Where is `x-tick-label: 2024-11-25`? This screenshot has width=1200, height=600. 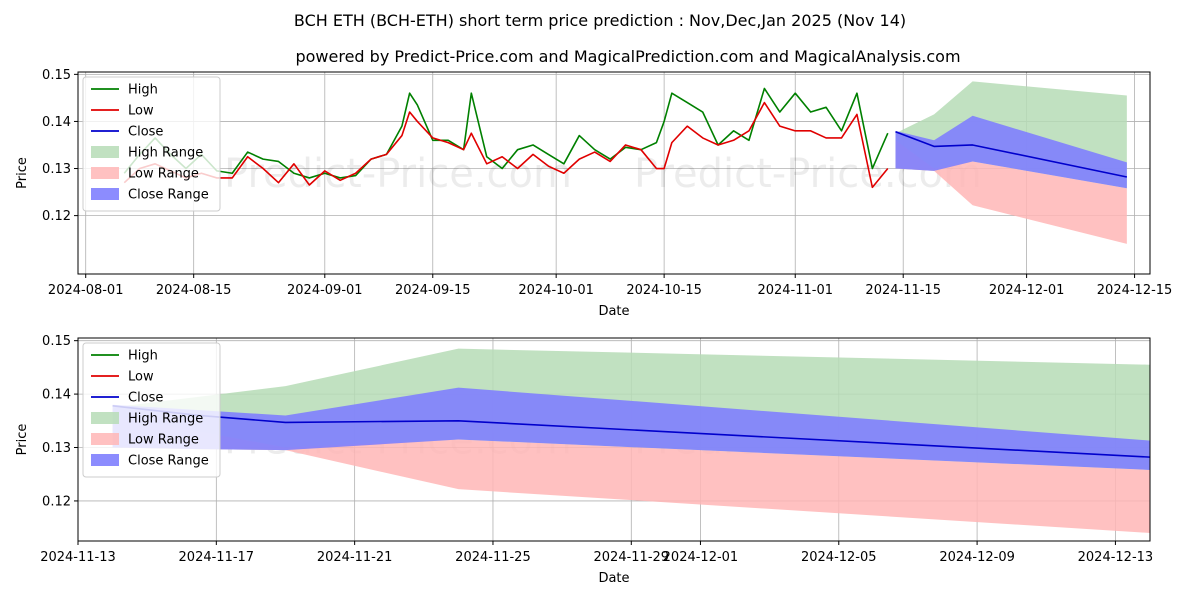 x-tick-label: 2024-11-25 is located at coordinates (493, 557).